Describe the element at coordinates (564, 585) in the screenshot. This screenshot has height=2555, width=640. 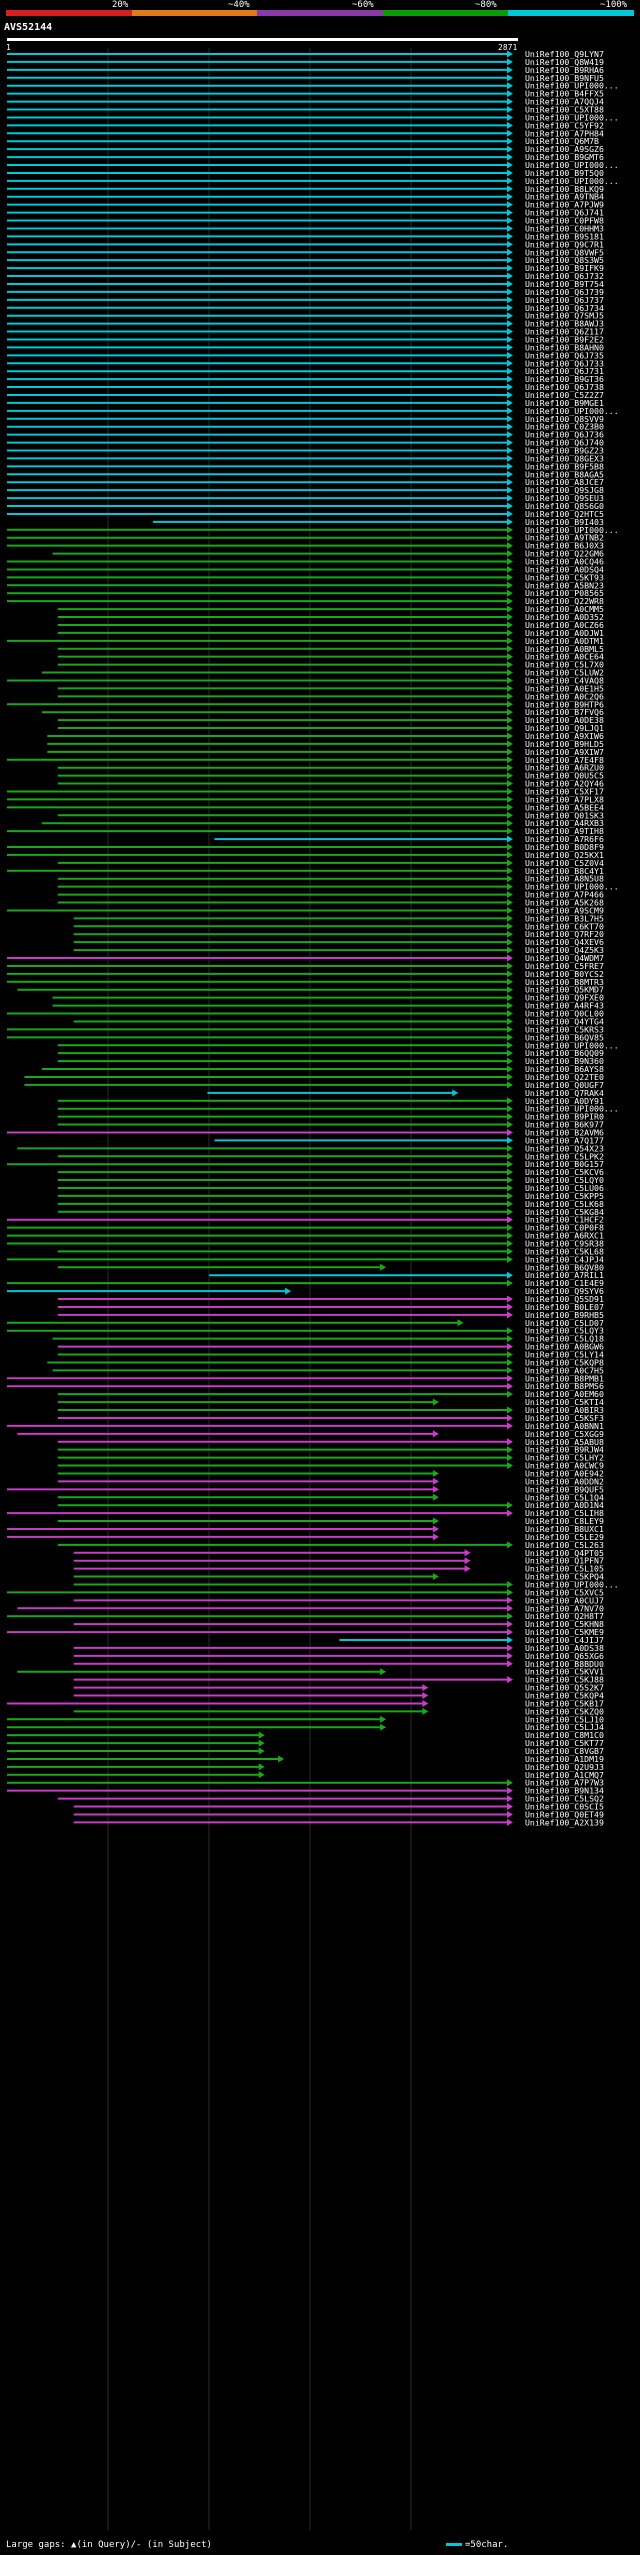
I see `hit-label: UniRef100_A5BN23` at that location.